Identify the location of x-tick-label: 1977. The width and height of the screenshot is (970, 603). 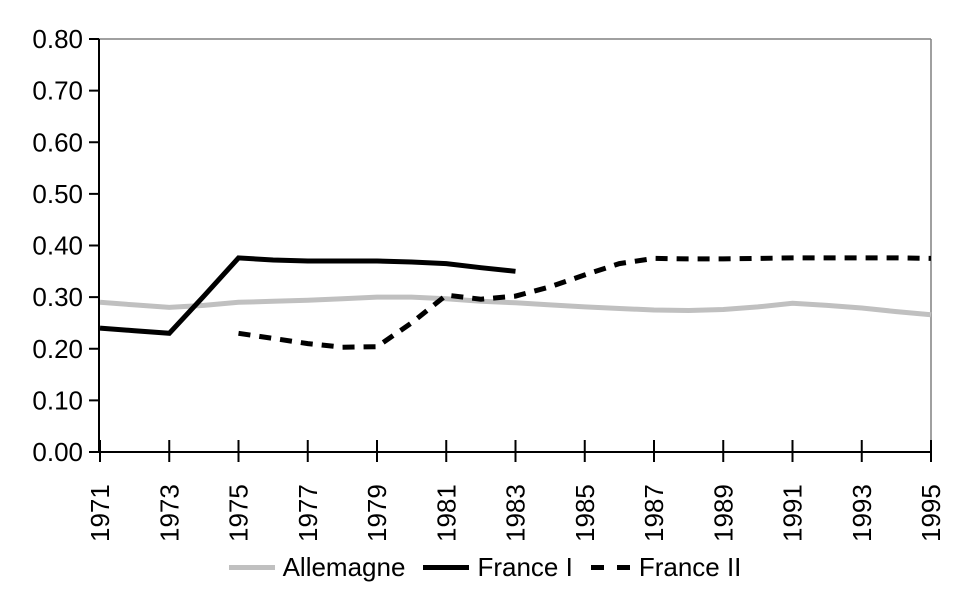
(308, 513).